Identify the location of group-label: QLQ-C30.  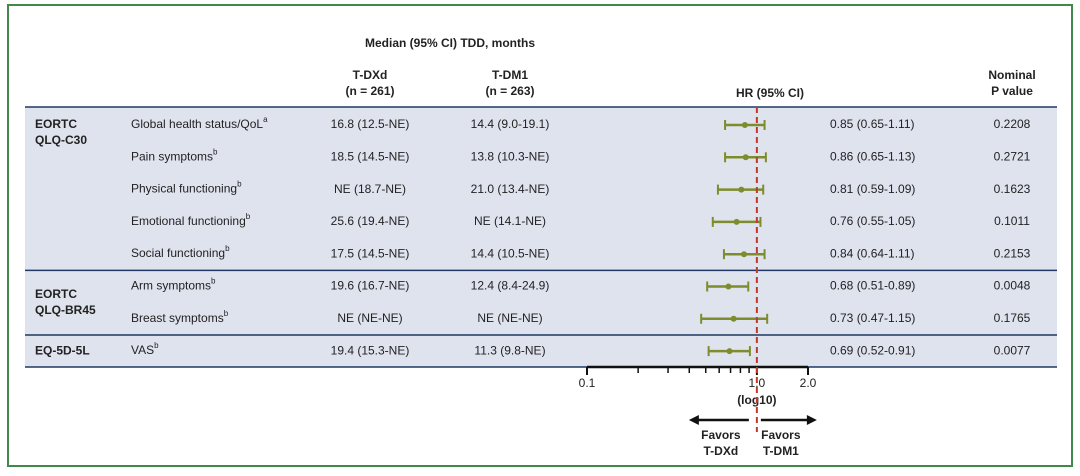
(61, 140).